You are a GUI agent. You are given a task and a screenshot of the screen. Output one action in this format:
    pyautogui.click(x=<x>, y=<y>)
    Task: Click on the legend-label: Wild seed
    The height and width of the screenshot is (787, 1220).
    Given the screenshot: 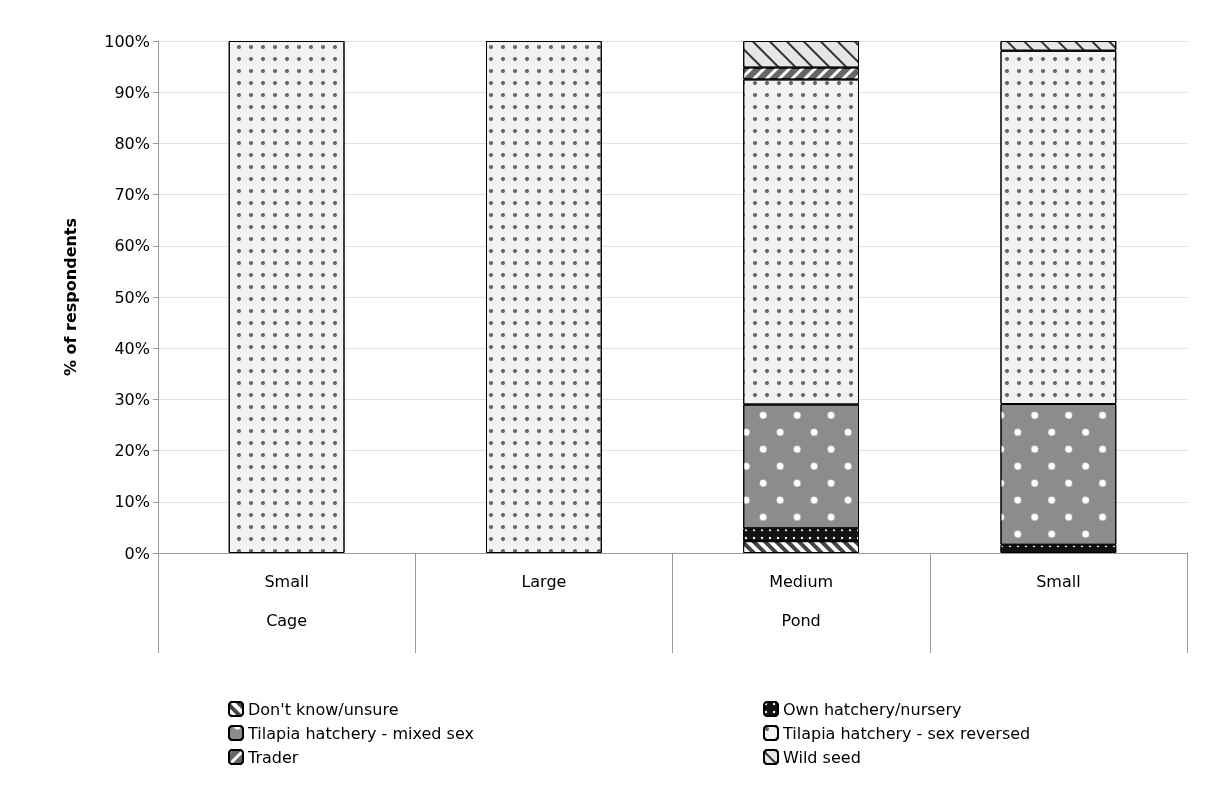 What is the action you would take?
    pyautogui.click(x=822, y=757)
    